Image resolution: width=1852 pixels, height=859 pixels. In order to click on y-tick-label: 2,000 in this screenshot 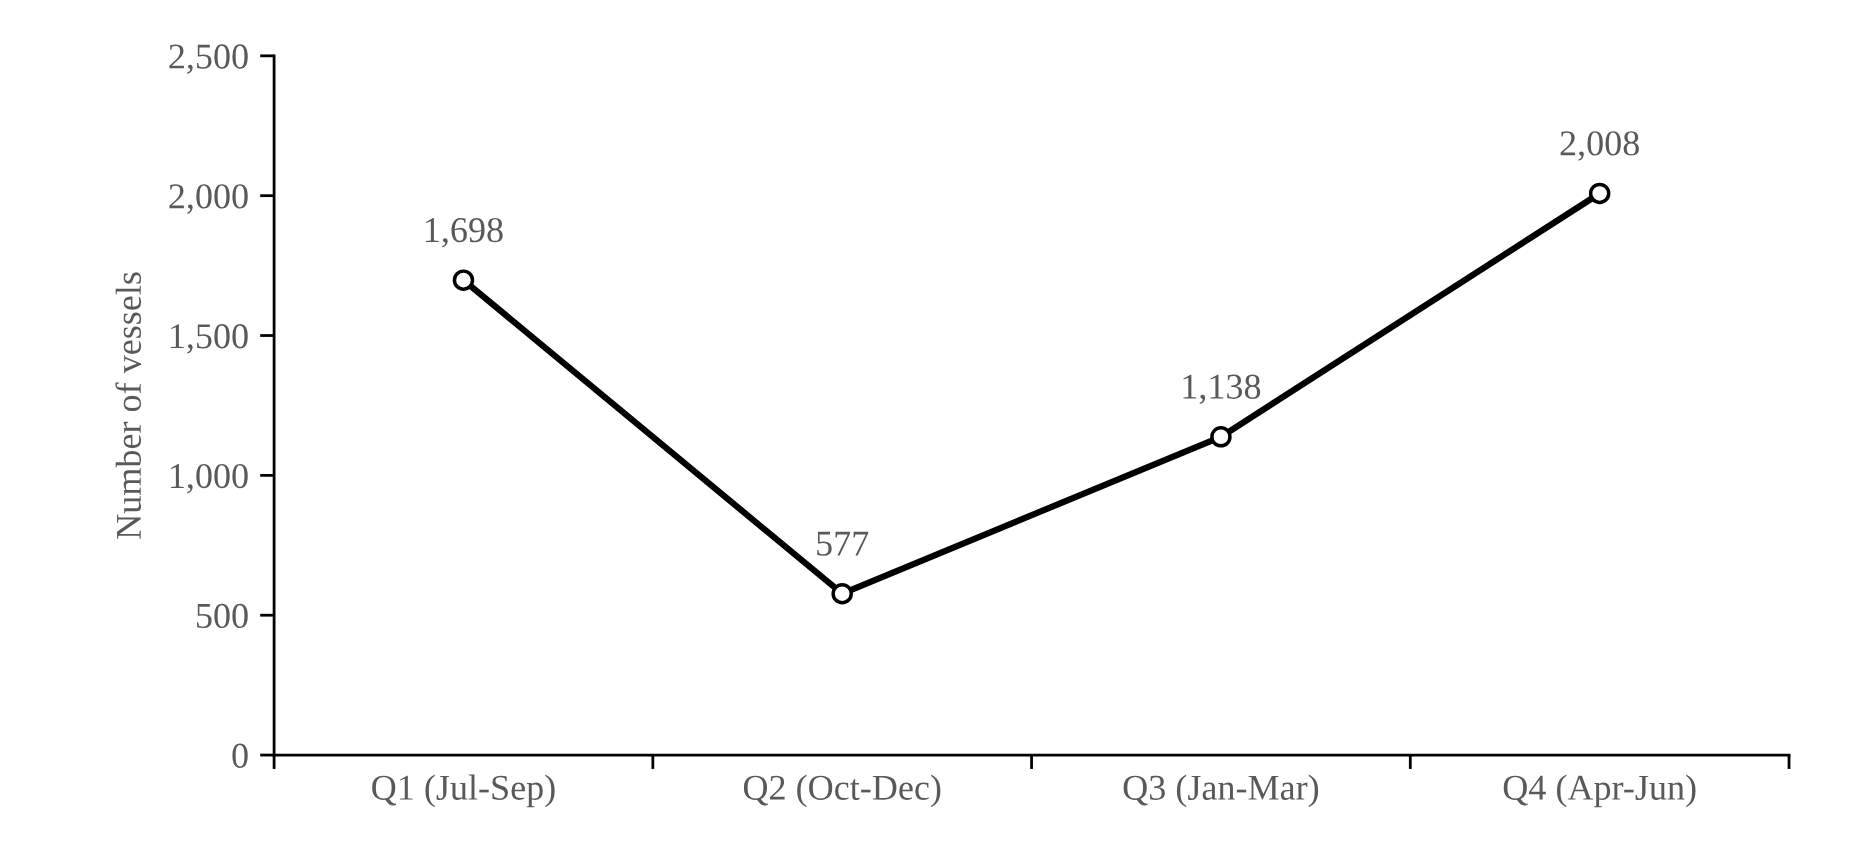, I will do `click(208, 199)`.